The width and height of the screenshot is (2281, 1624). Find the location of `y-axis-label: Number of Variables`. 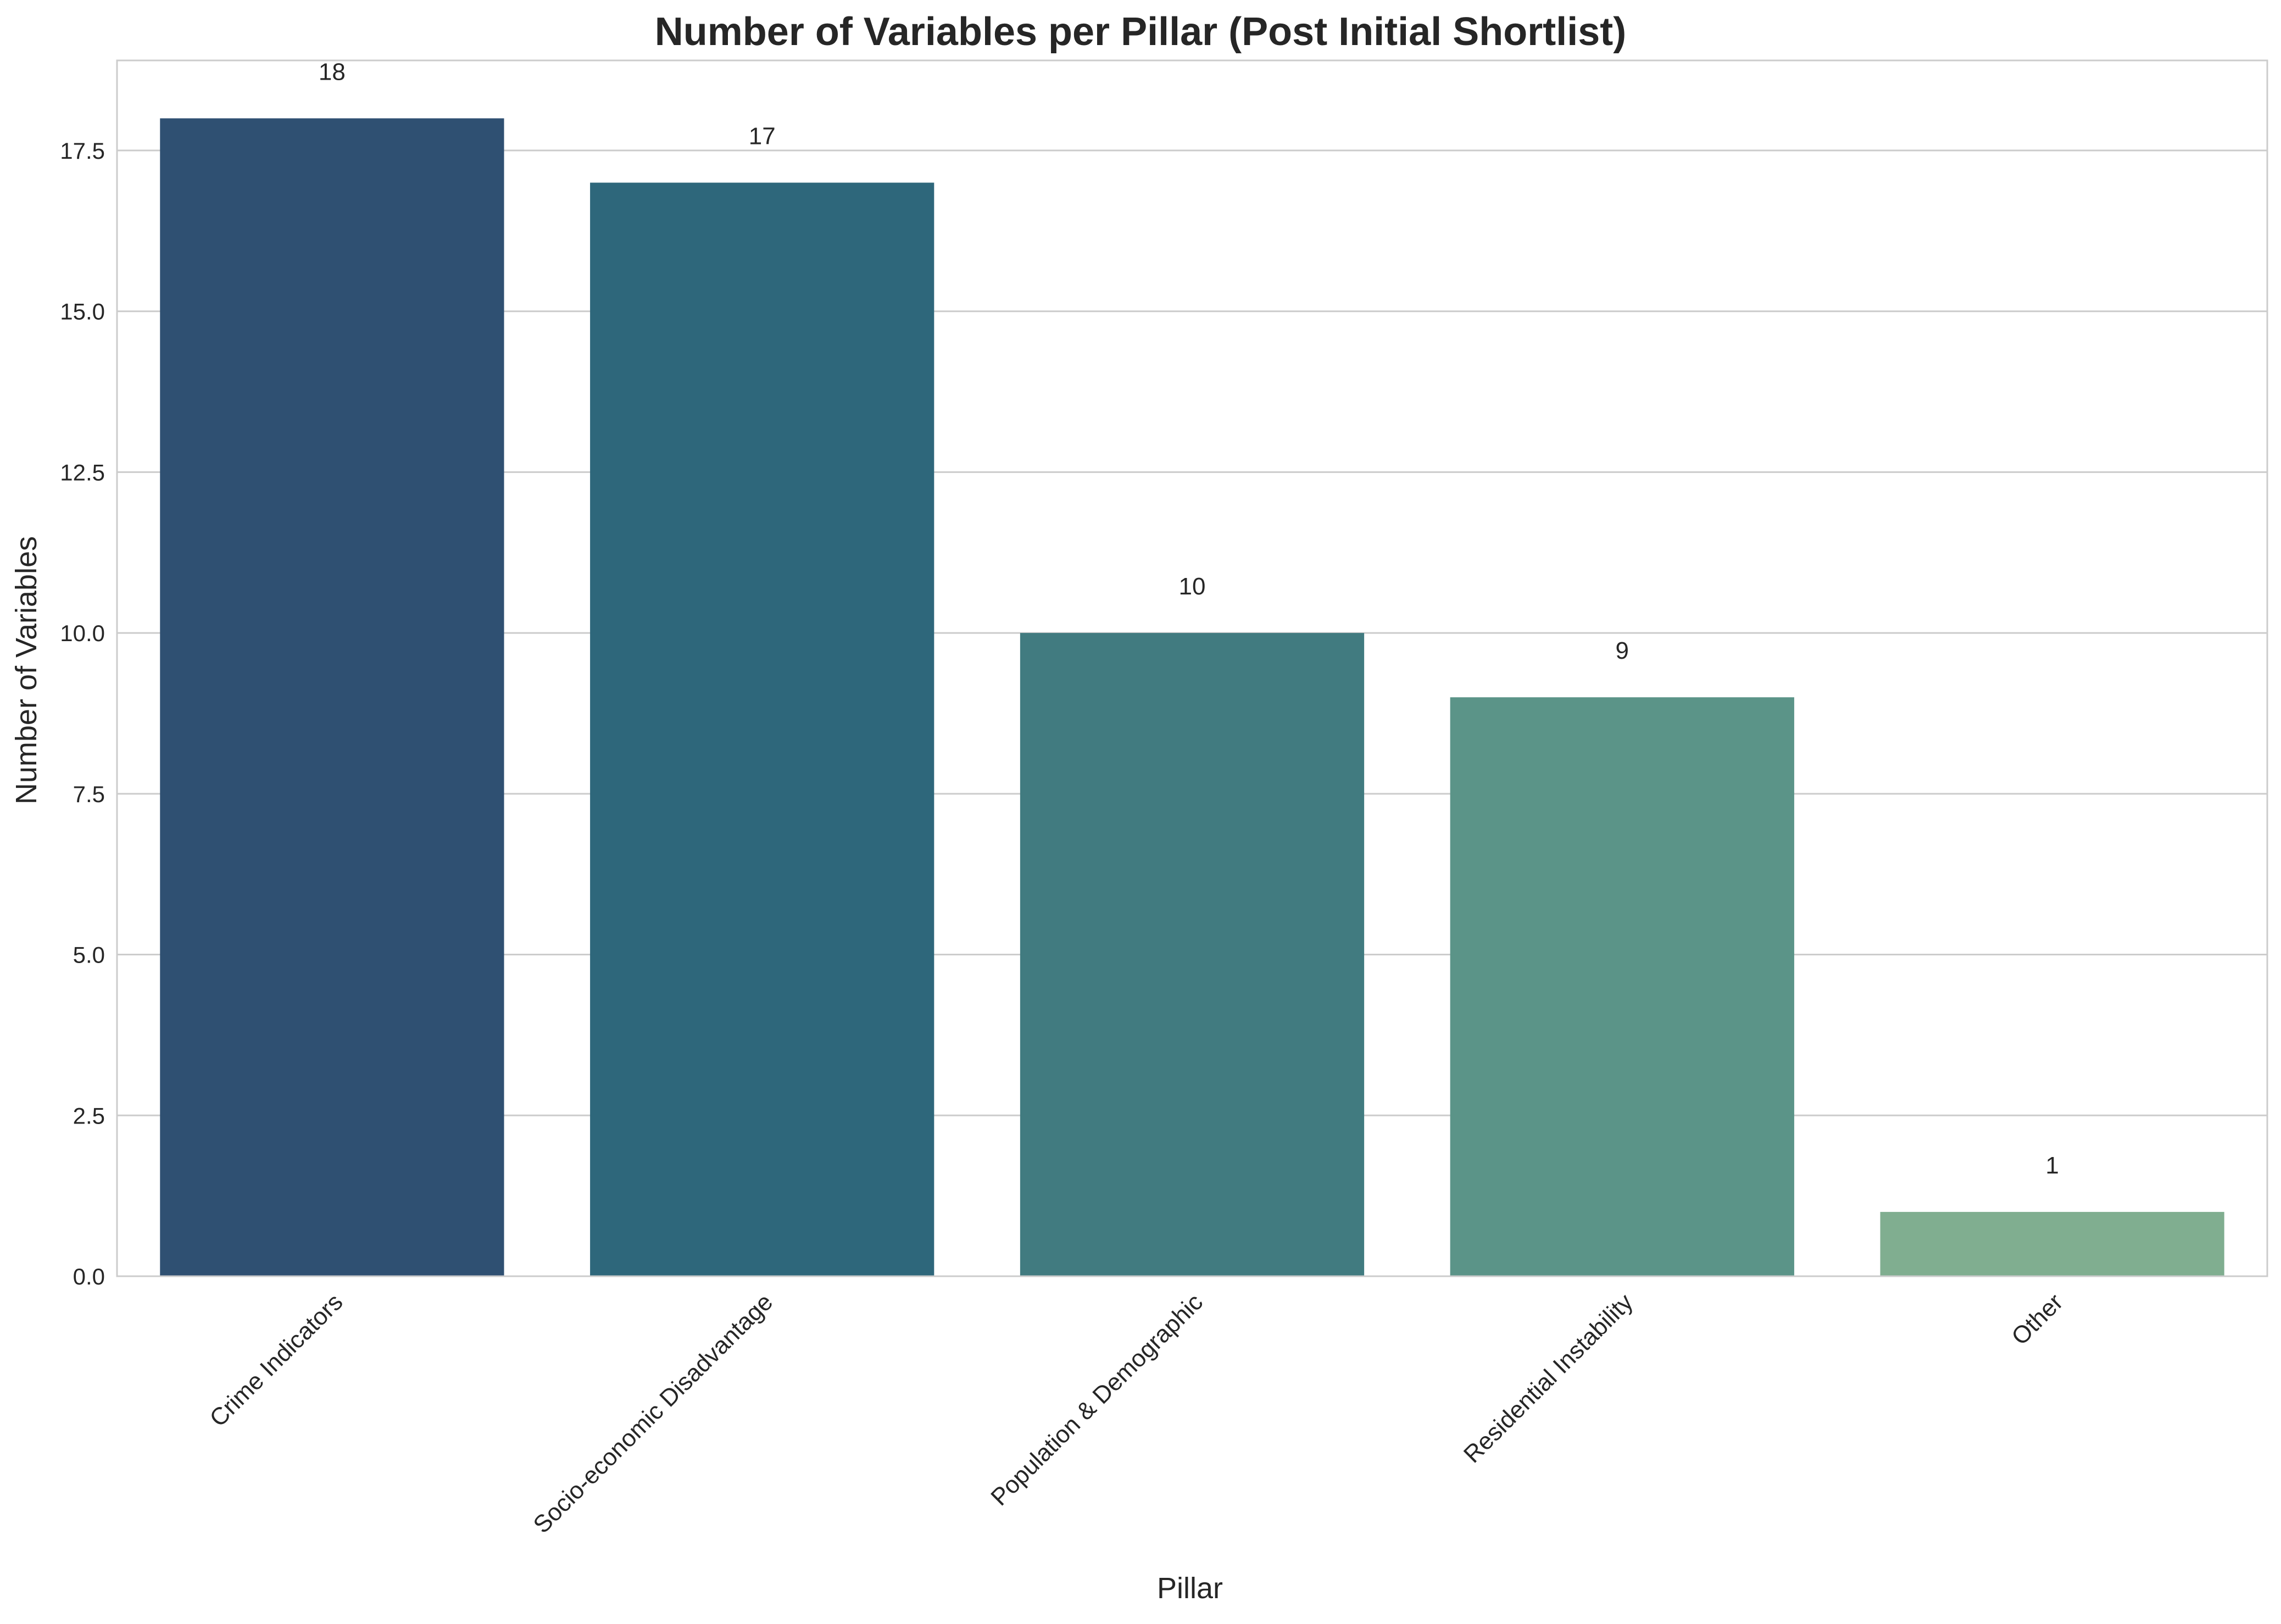

y-axis-label: Number of Variables is located at coordinates (27, 670).